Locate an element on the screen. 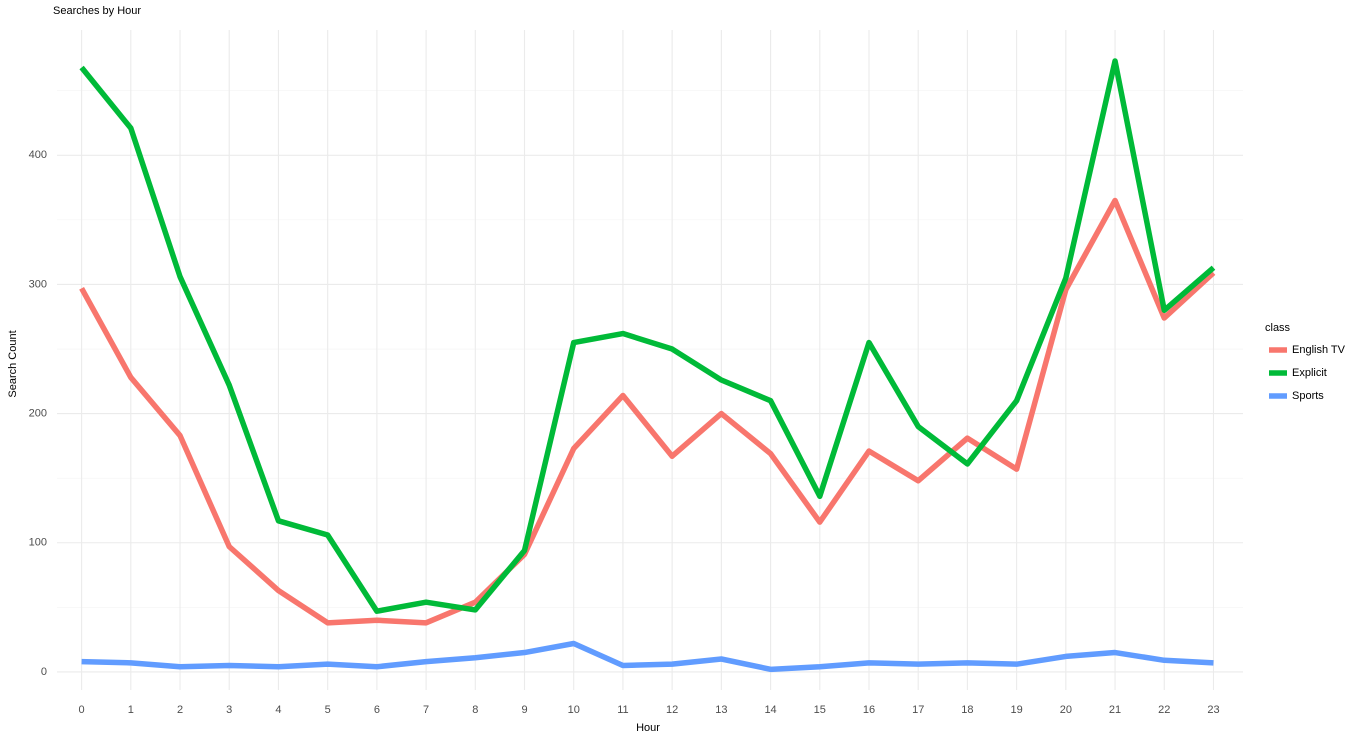 This screenshot has height=739, width=1365. x-tick-label: 2 is located at coordinates (180, 710).